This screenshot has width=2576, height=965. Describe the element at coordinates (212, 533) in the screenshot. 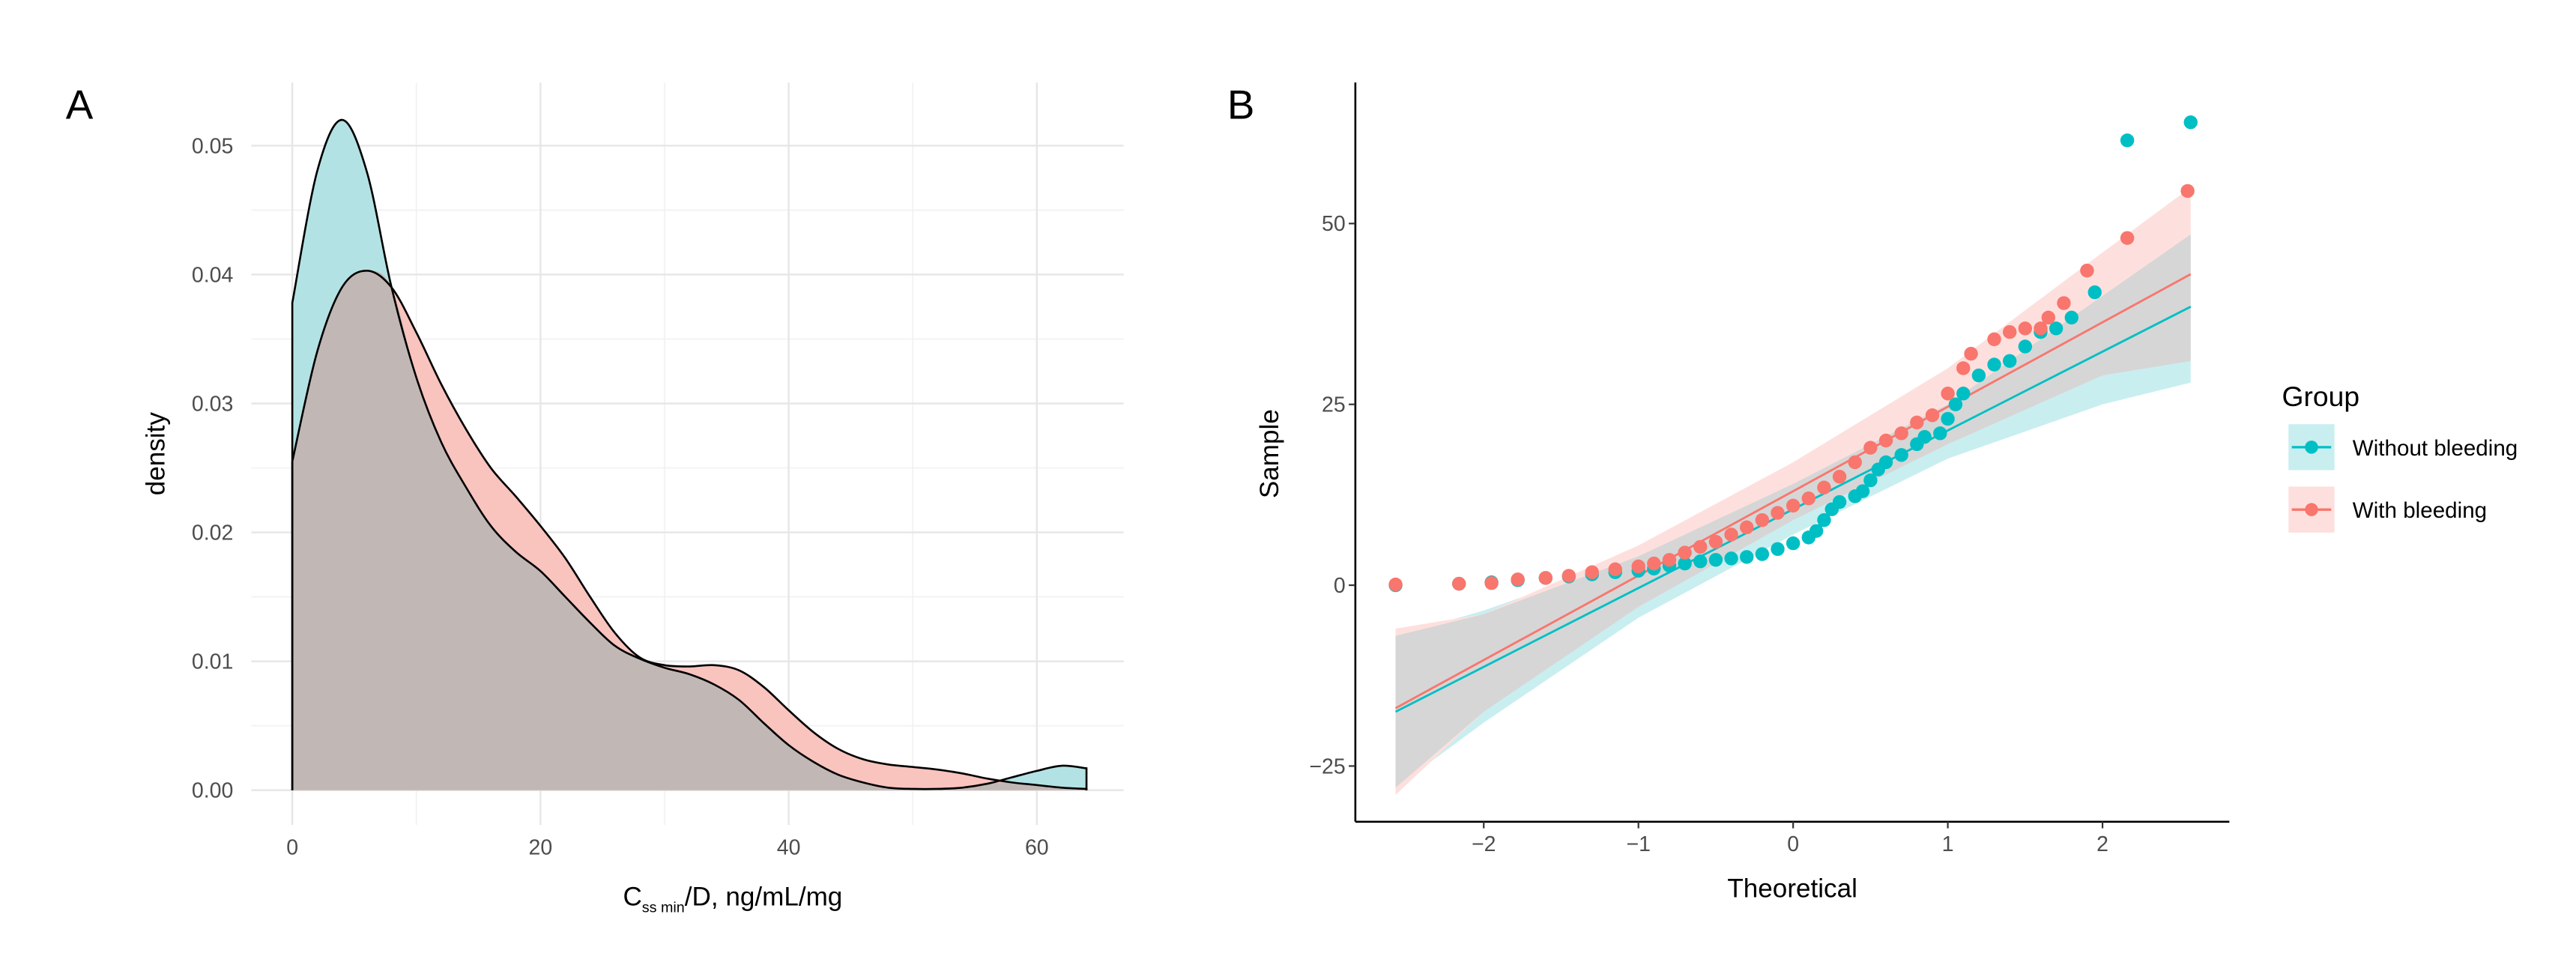

I see `y-tick-label: 0.02` at that location.